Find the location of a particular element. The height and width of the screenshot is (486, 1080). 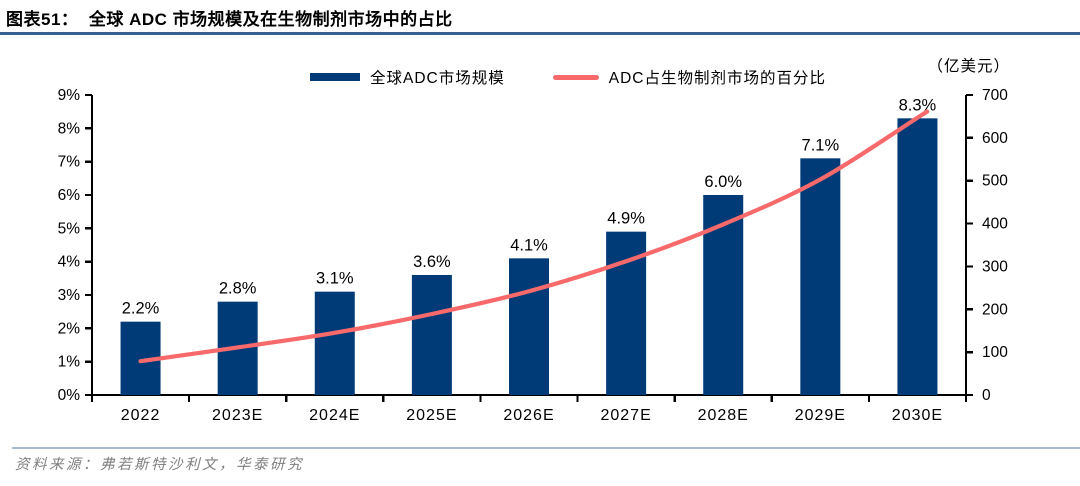

legend-label-percentage: ADC占生物制剂市场的百分比 is located at coordinates (717, 78).